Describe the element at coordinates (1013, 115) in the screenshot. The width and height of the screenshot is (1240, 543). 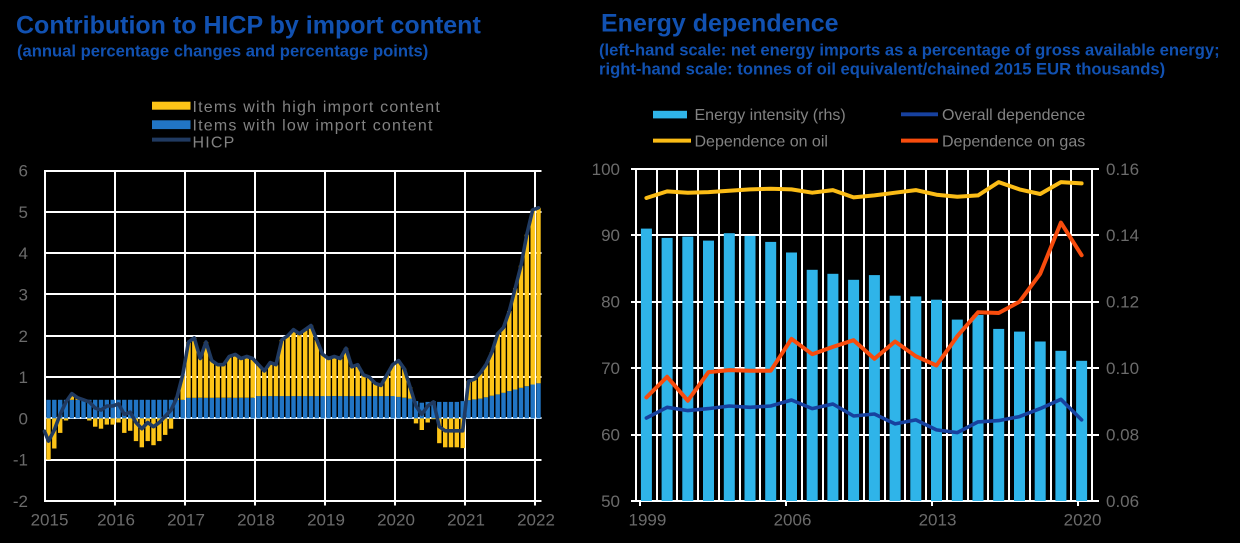
I see `svg-text: Overall dependence` at that location.